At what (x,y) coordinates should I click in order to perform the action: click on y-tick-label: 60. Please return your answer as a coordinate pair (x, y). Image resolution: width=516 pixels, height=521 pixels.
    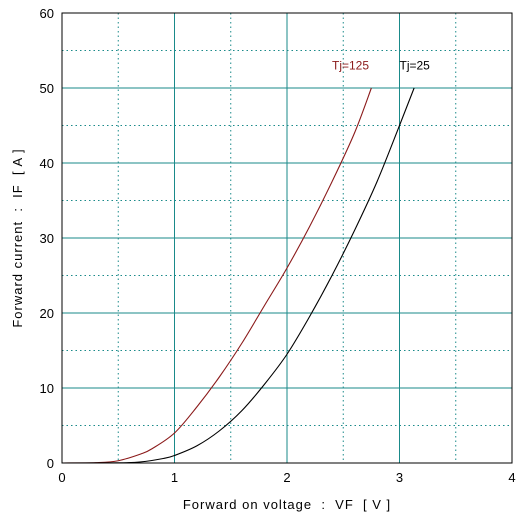
    Looking at the image, I should click on (47, 13).